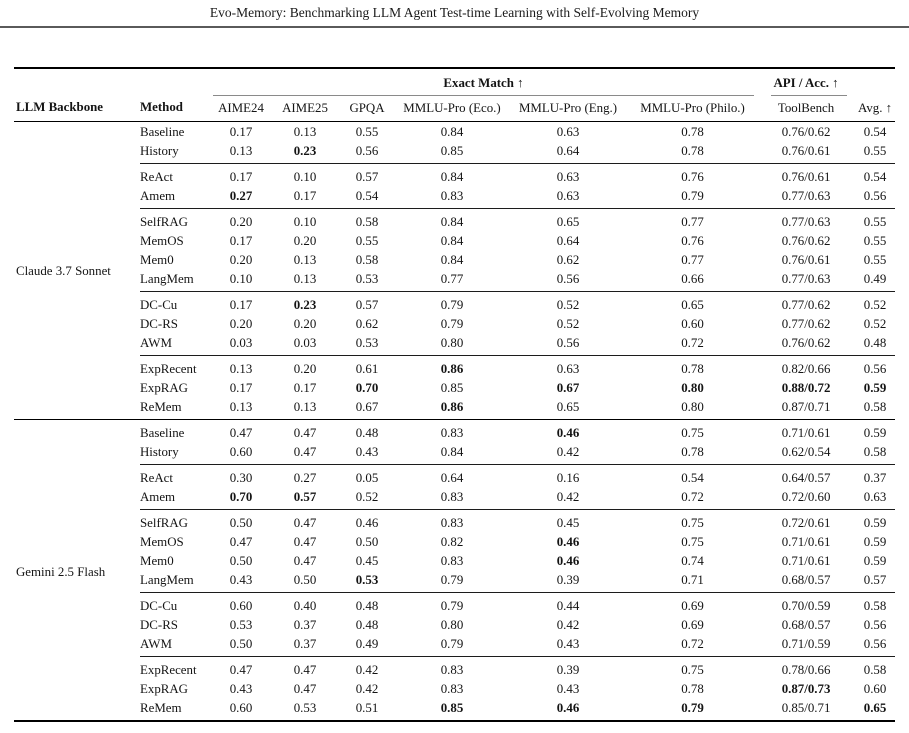  What do you see at coordinates (568, 603) in the screenshot?
I see `value-cell: 0.44` at bounding box center [568, 603].